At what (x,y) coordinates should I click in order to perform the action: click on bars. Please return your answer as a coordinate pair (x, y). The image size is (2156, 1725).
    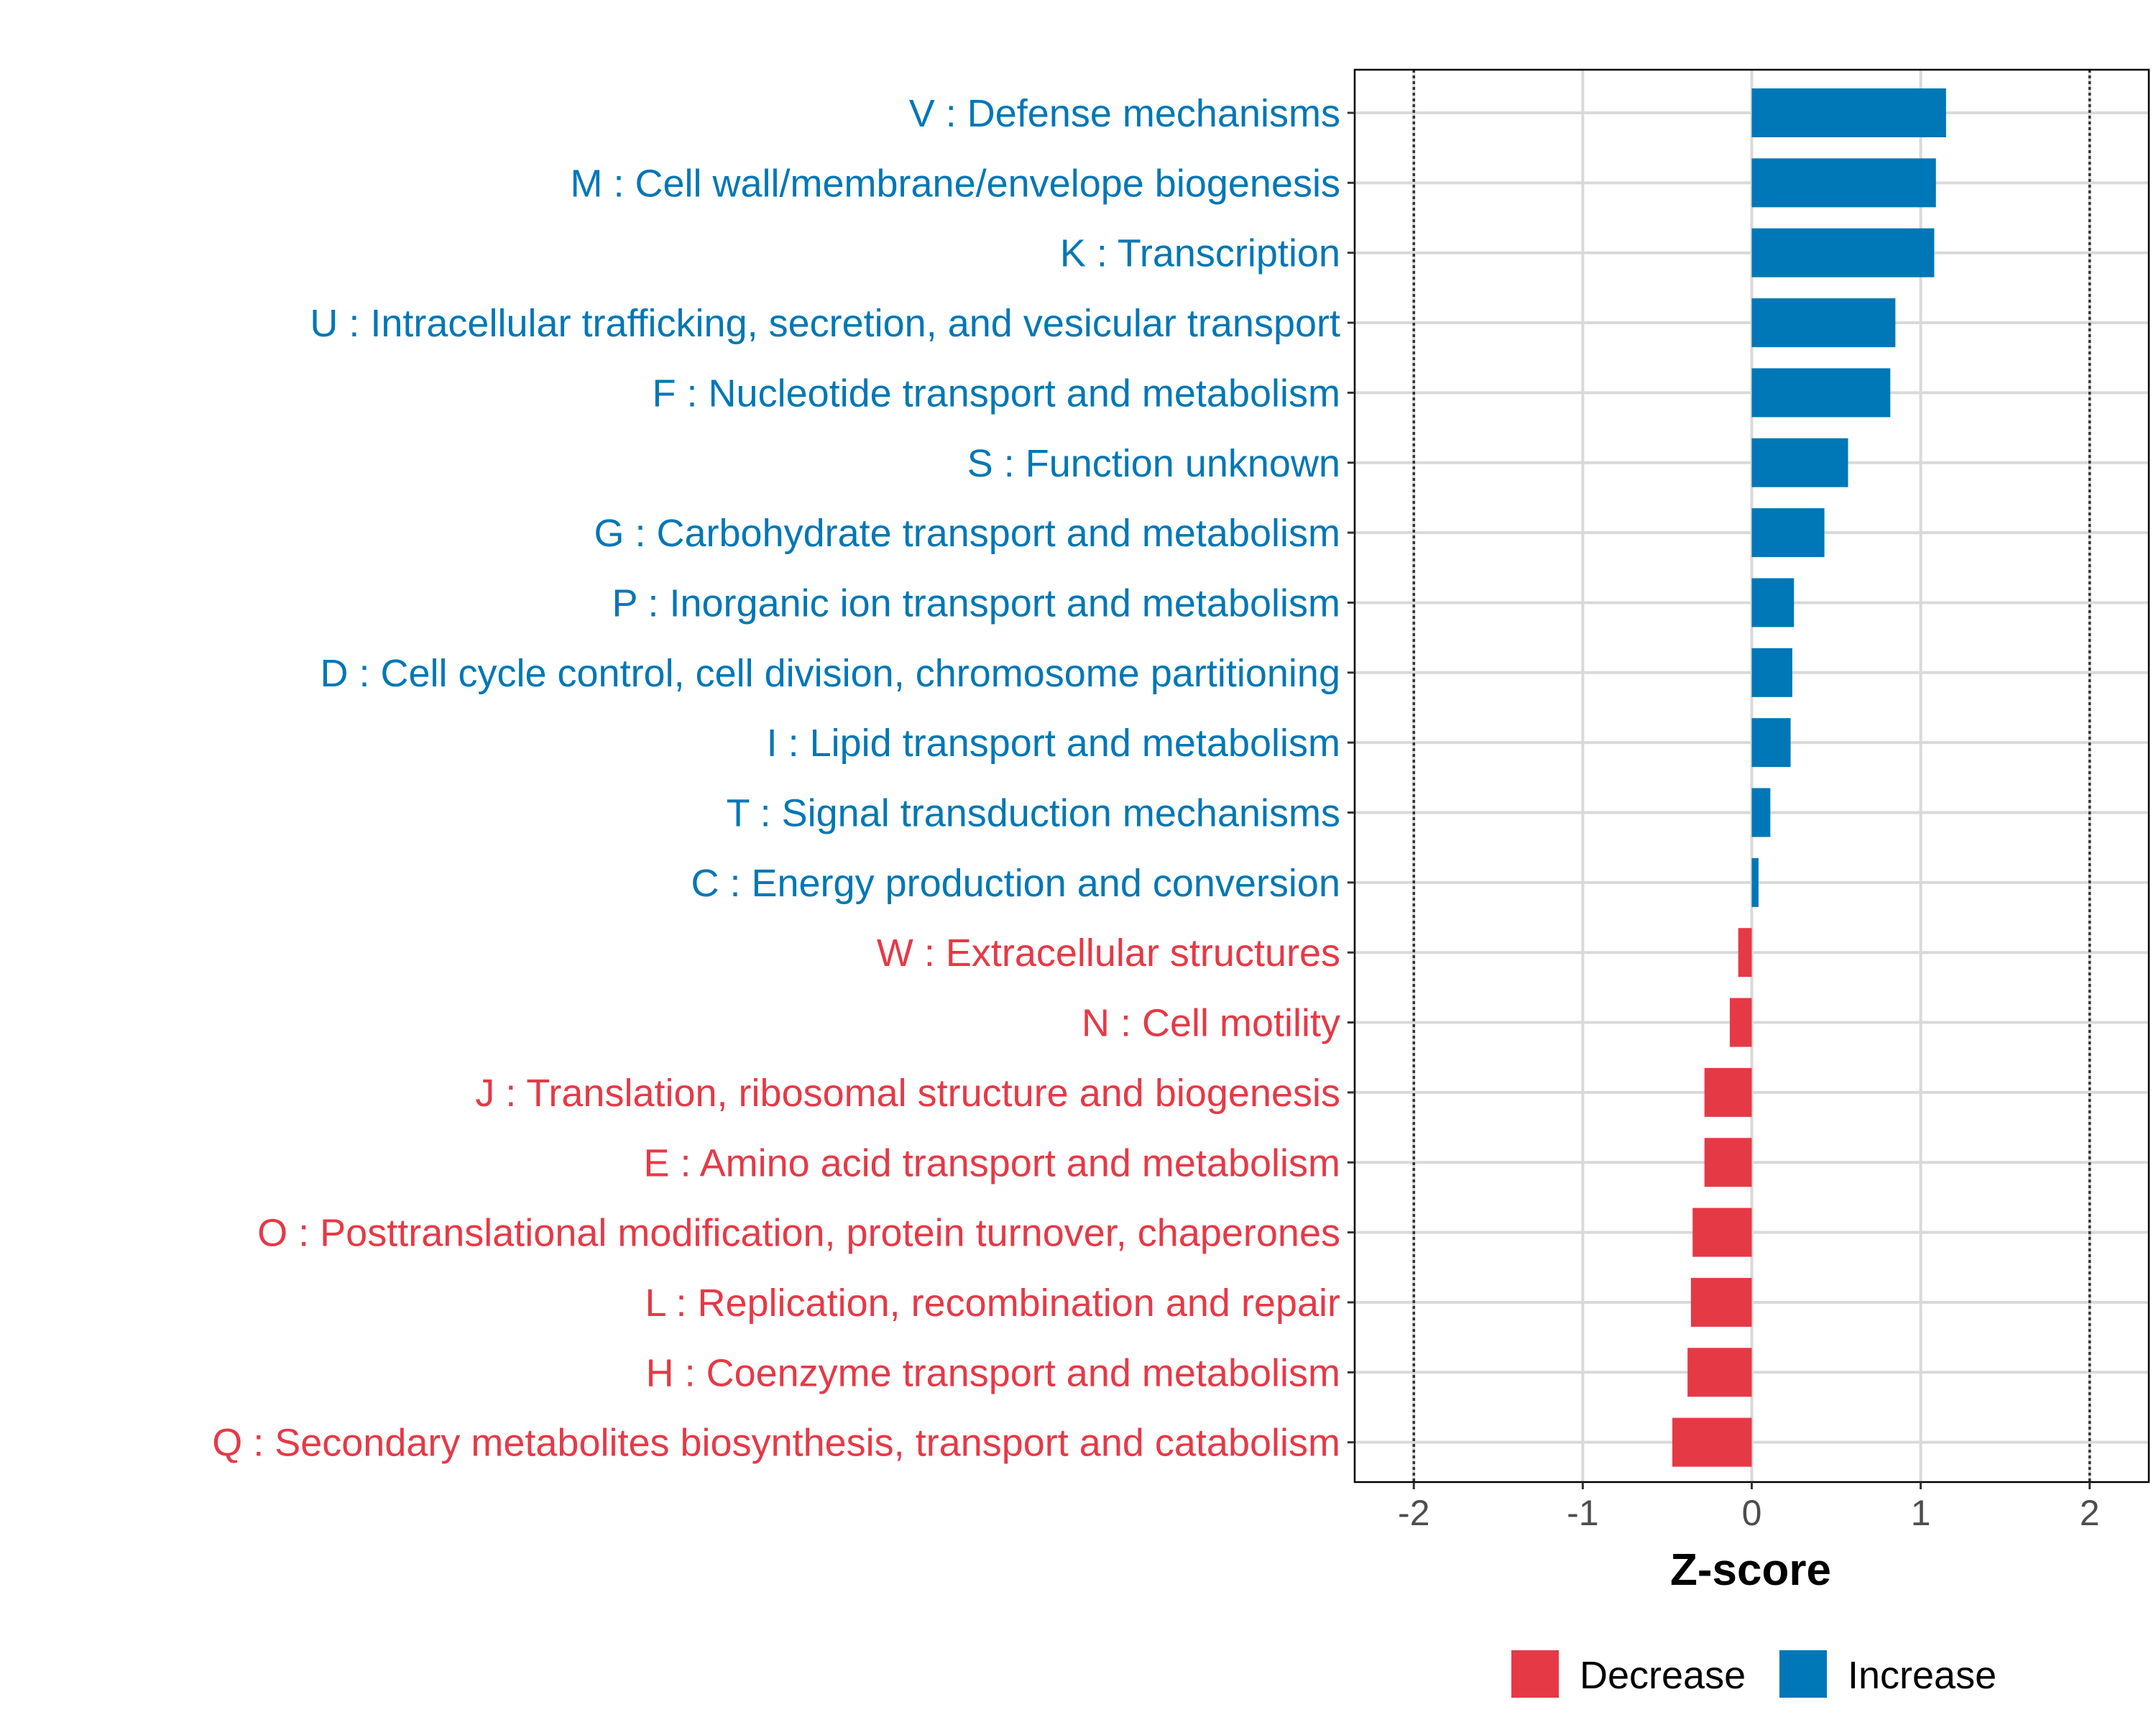
    Looking at the image, I should click on (1809, 777).